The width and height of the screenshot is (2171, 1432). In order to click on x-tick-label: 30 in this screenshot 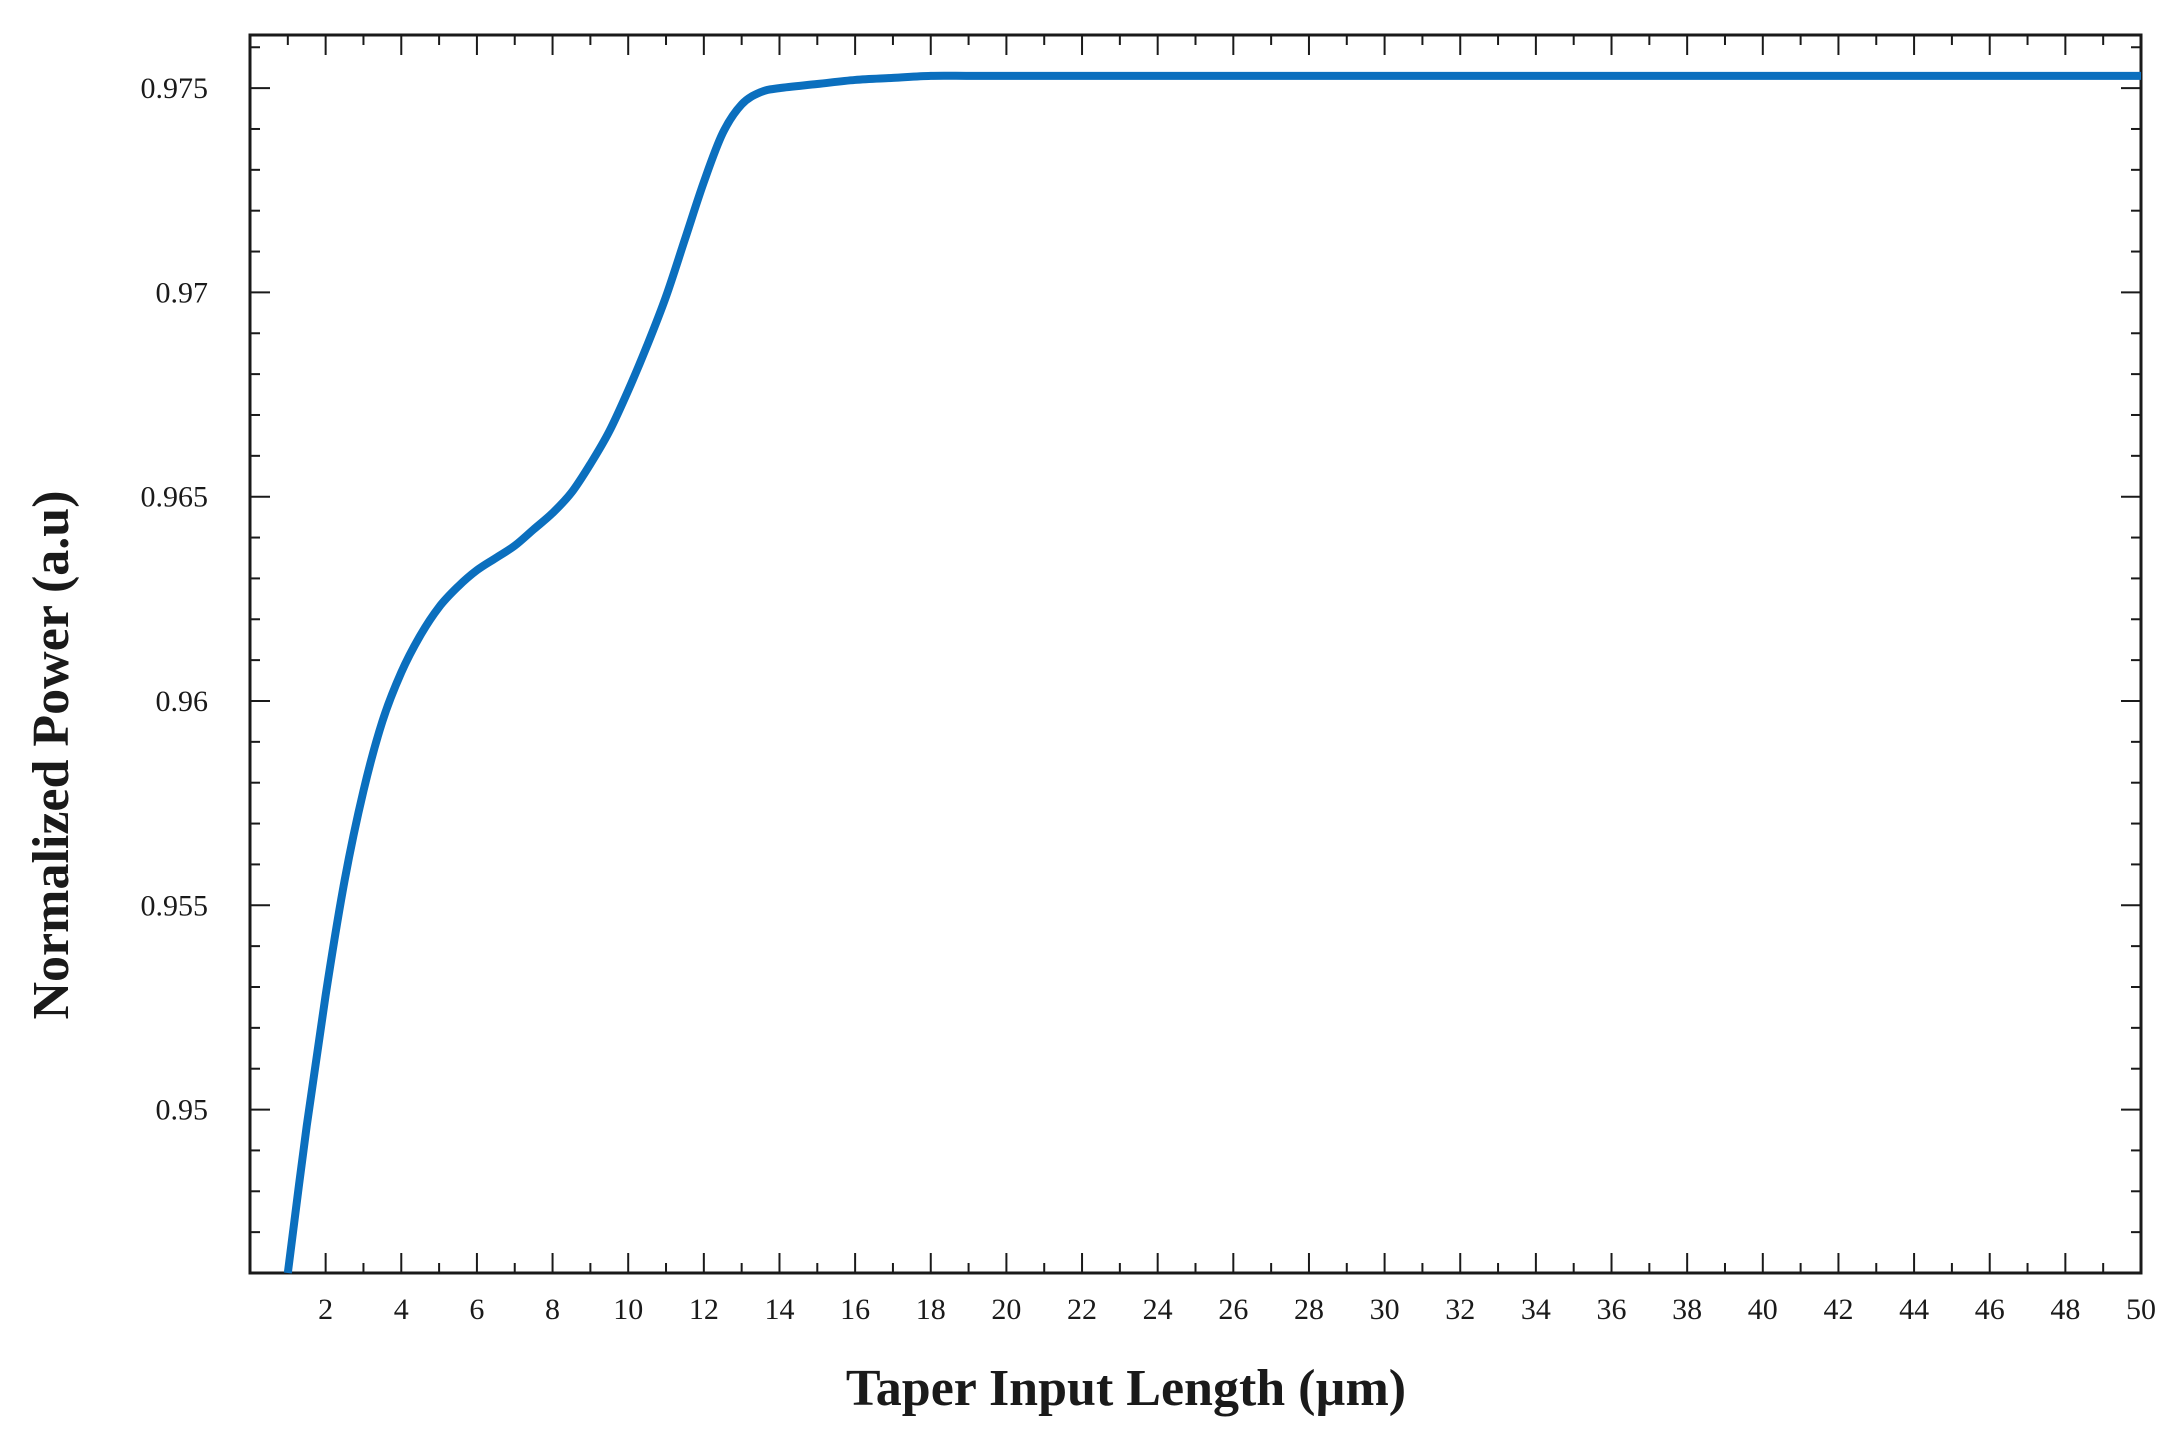, I will do `click(1385, 1309)`.